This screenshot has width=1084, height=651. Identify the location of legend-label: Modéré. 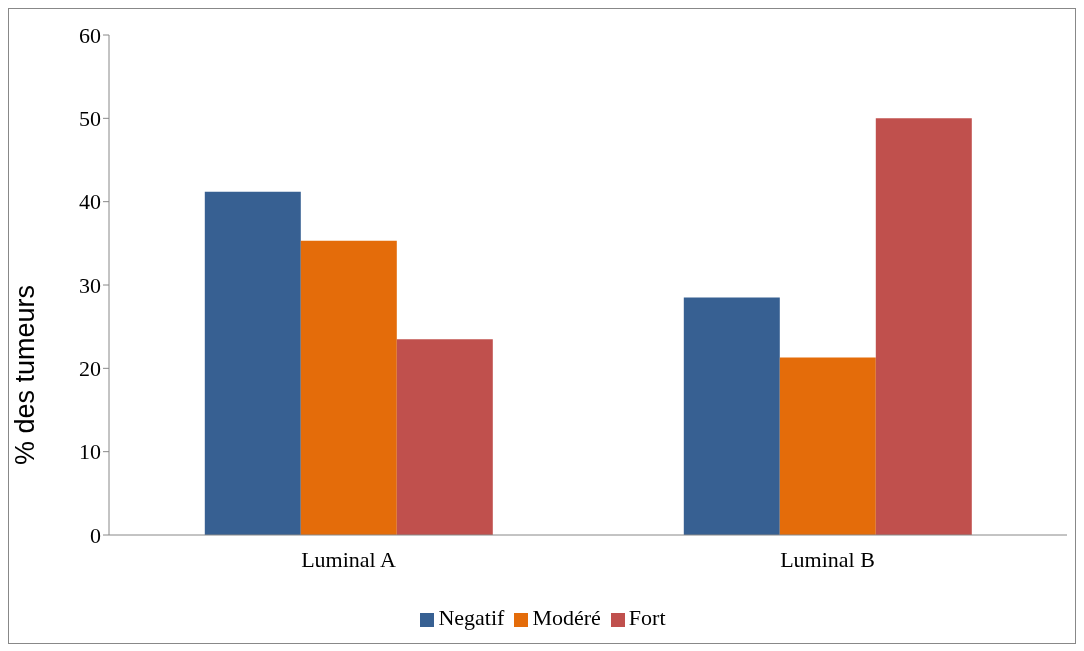
(566, 617).